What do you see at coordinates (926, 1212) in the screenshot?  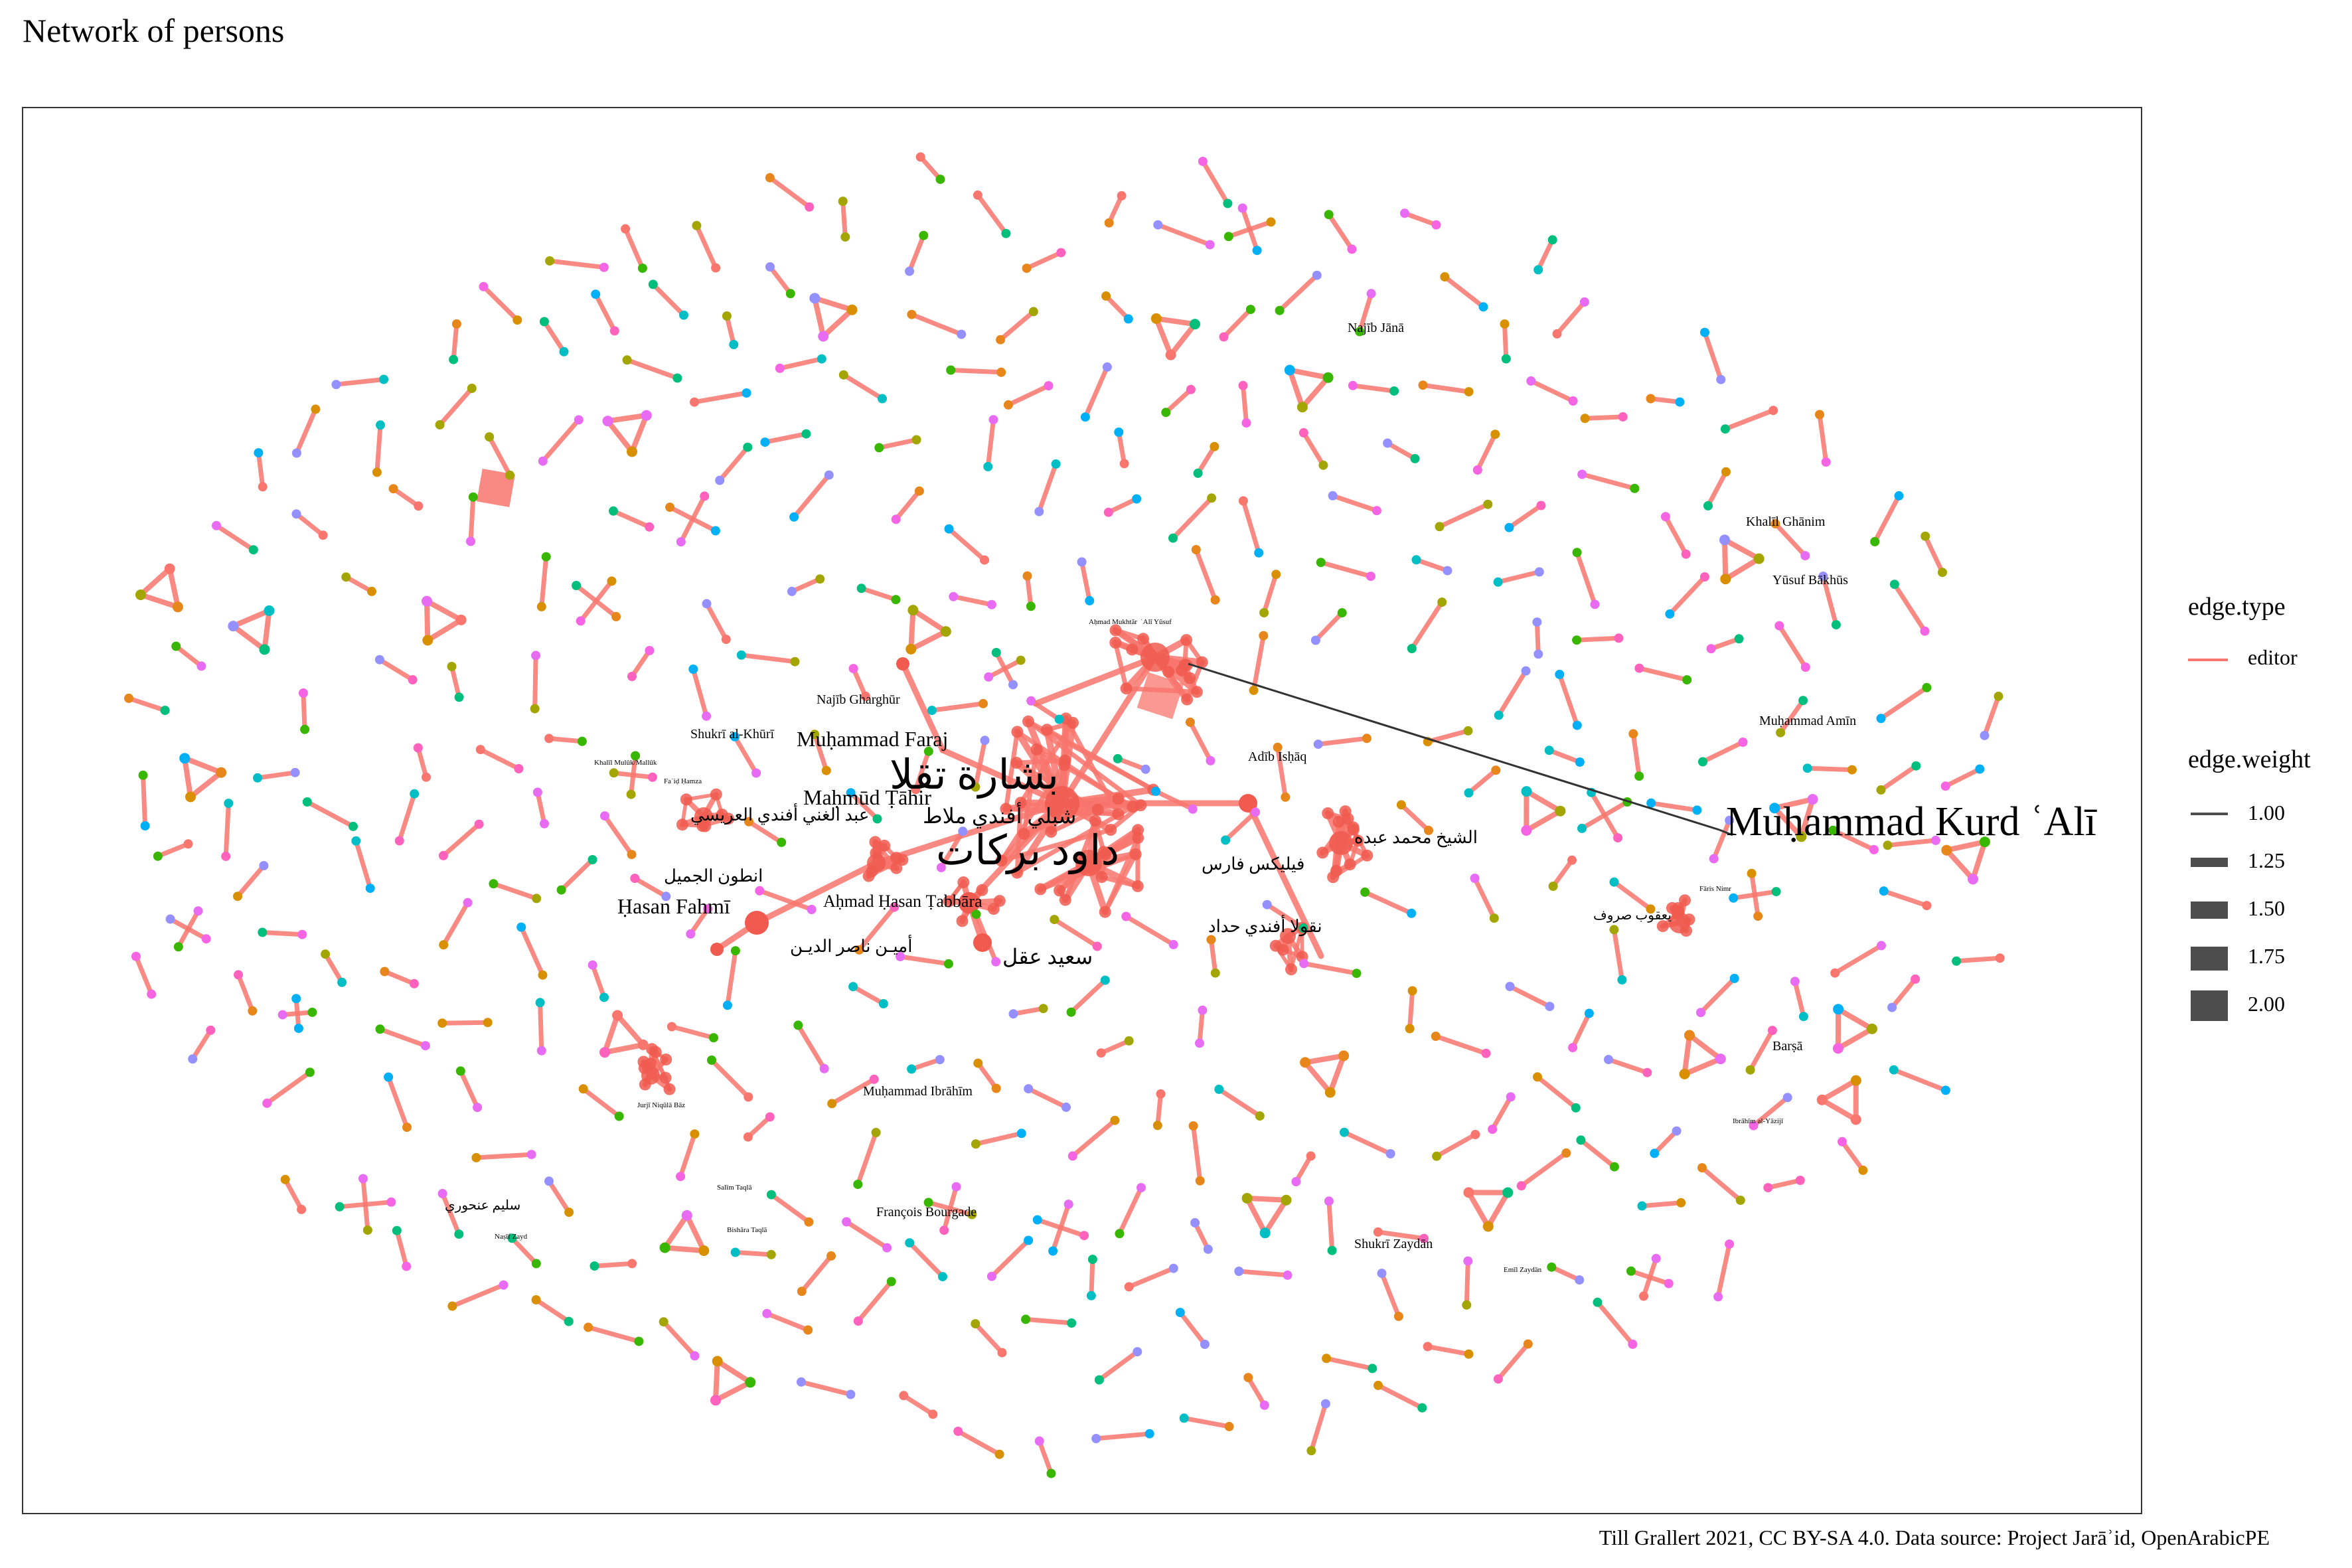 I see `node-label: François Bourgade` at bounding box center [926, 1212].